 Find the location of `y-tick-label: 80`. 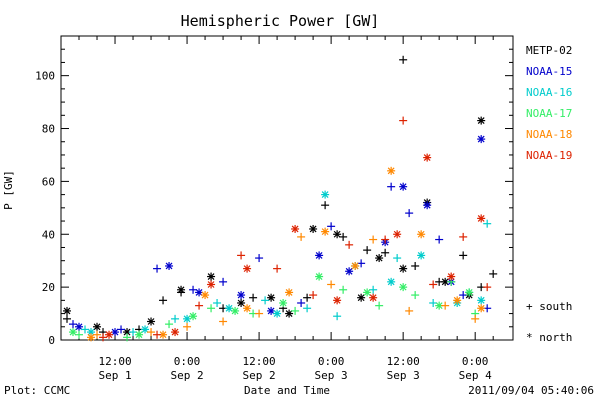

y-tick-label: 80 is located at coordinates (48, 129).